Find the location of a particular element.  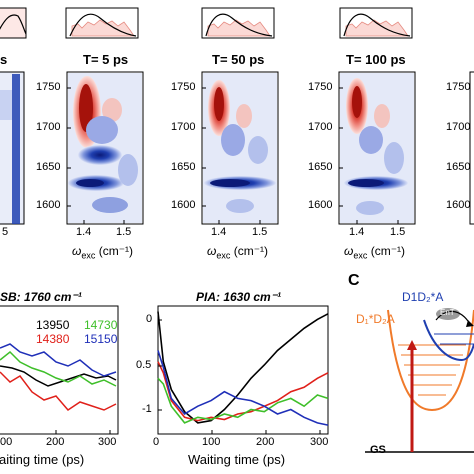

spectrum-title-t100: T= 100 ps is located at coordinates (376, 59).